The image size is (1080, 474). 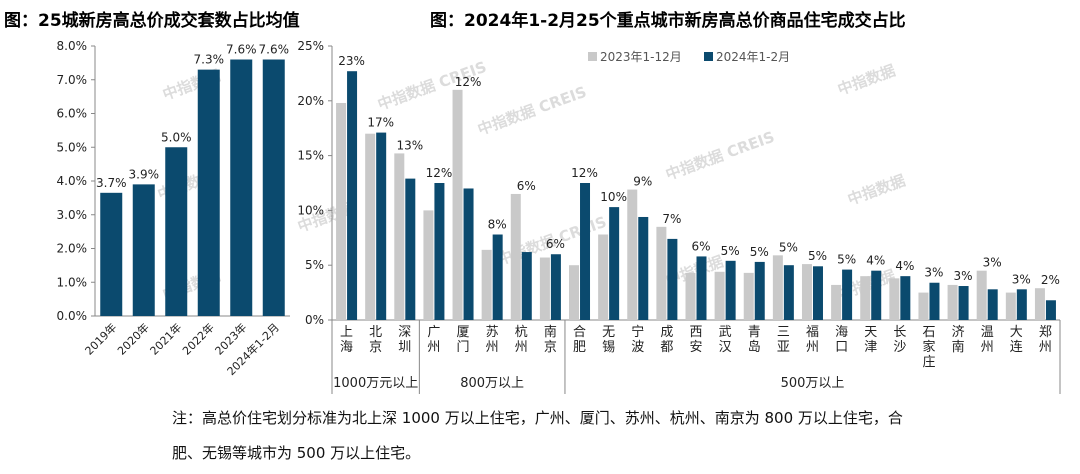 I want to click on right-category-char: 岛, so click(x=754, y=347).